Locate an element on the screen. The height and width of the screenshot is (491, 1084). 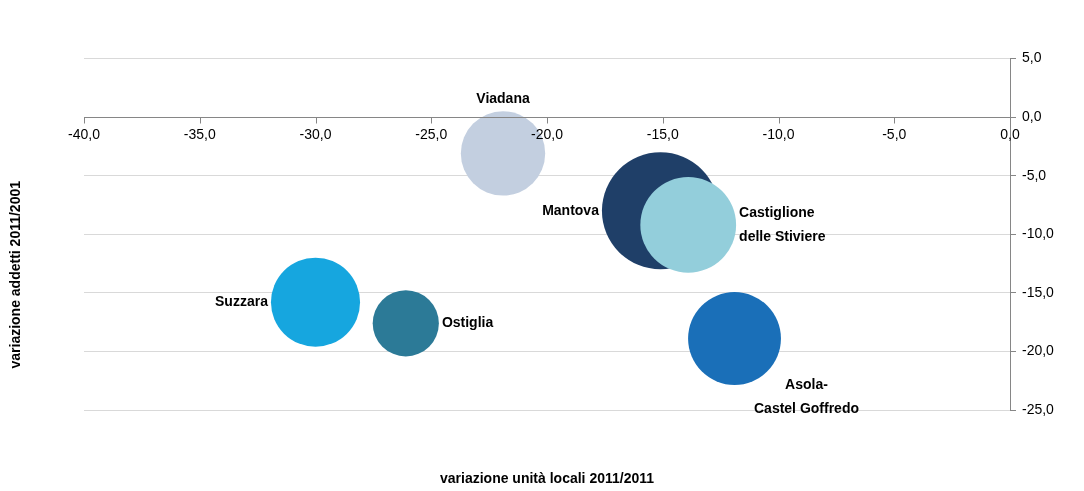
series-label: Ostiglia is located at coordinates (467, 322).